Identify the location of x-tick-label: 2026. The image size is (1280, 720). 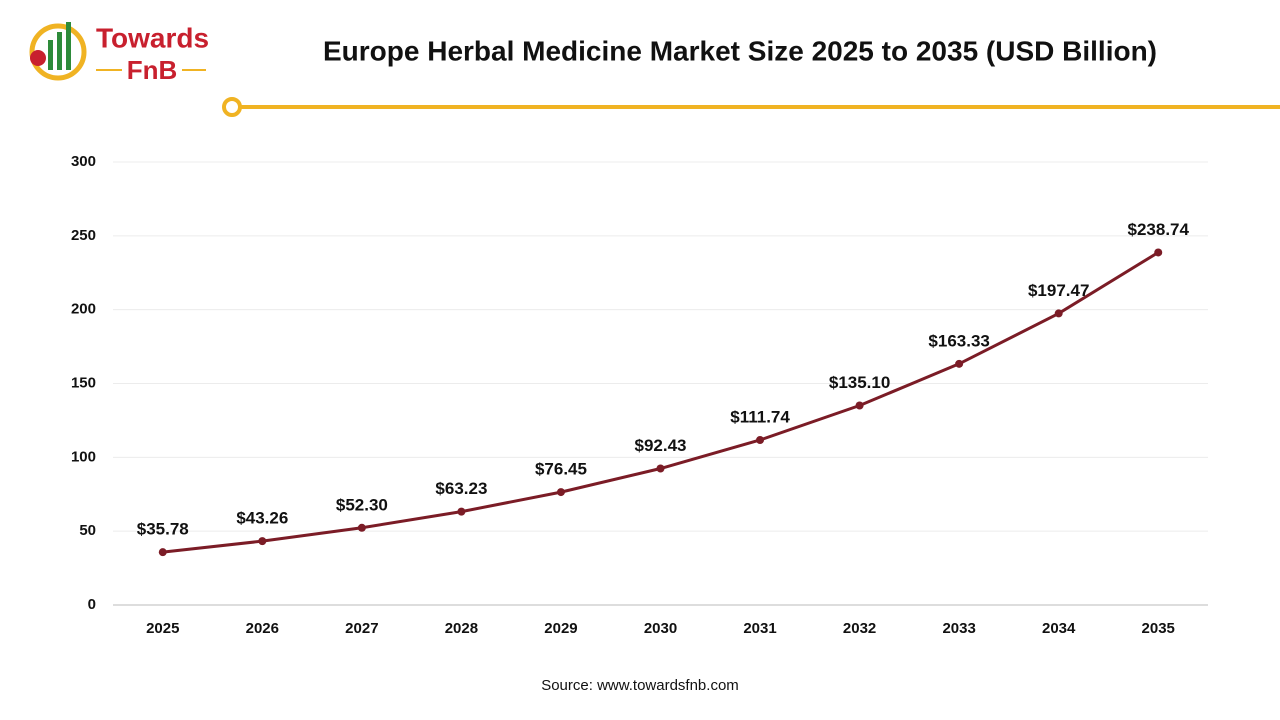
(262, 628).